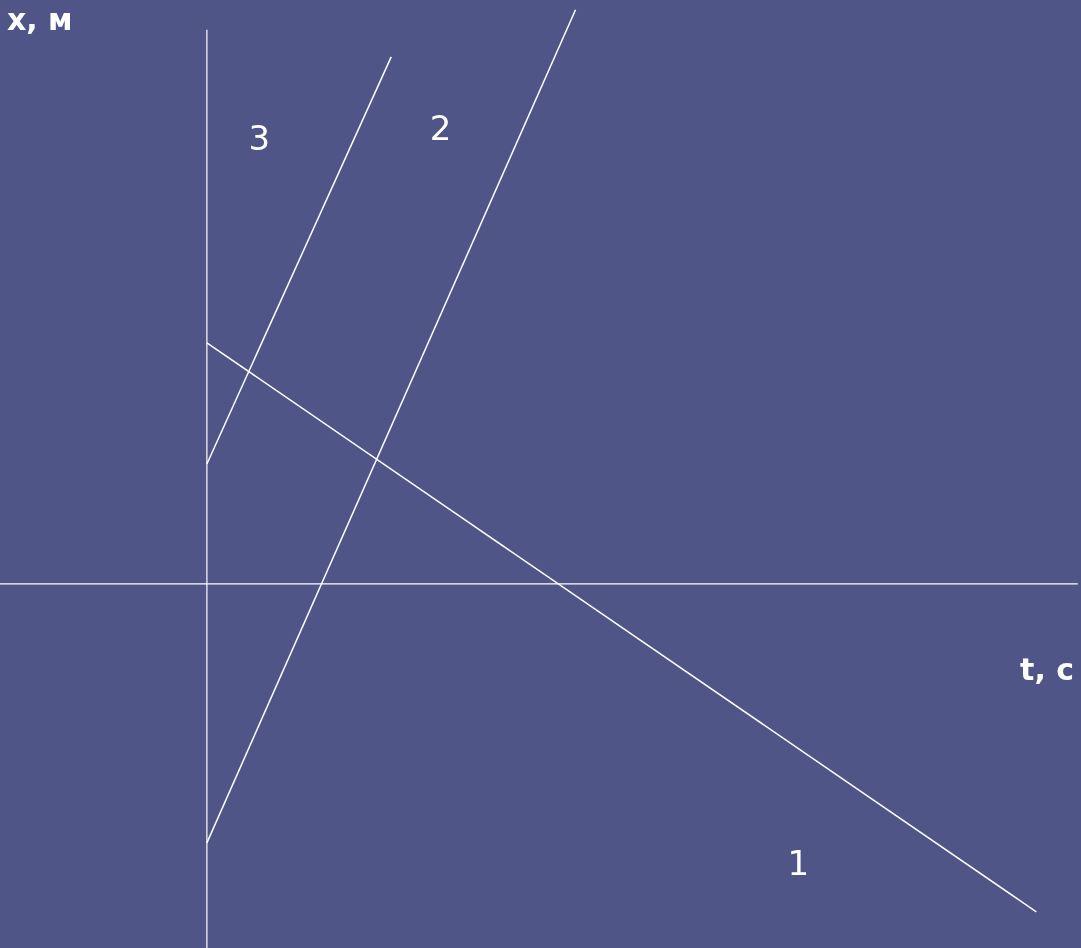  Describe the element at coordinates (440, 127) in the screenshot. I see `series-label: 2` at that location.